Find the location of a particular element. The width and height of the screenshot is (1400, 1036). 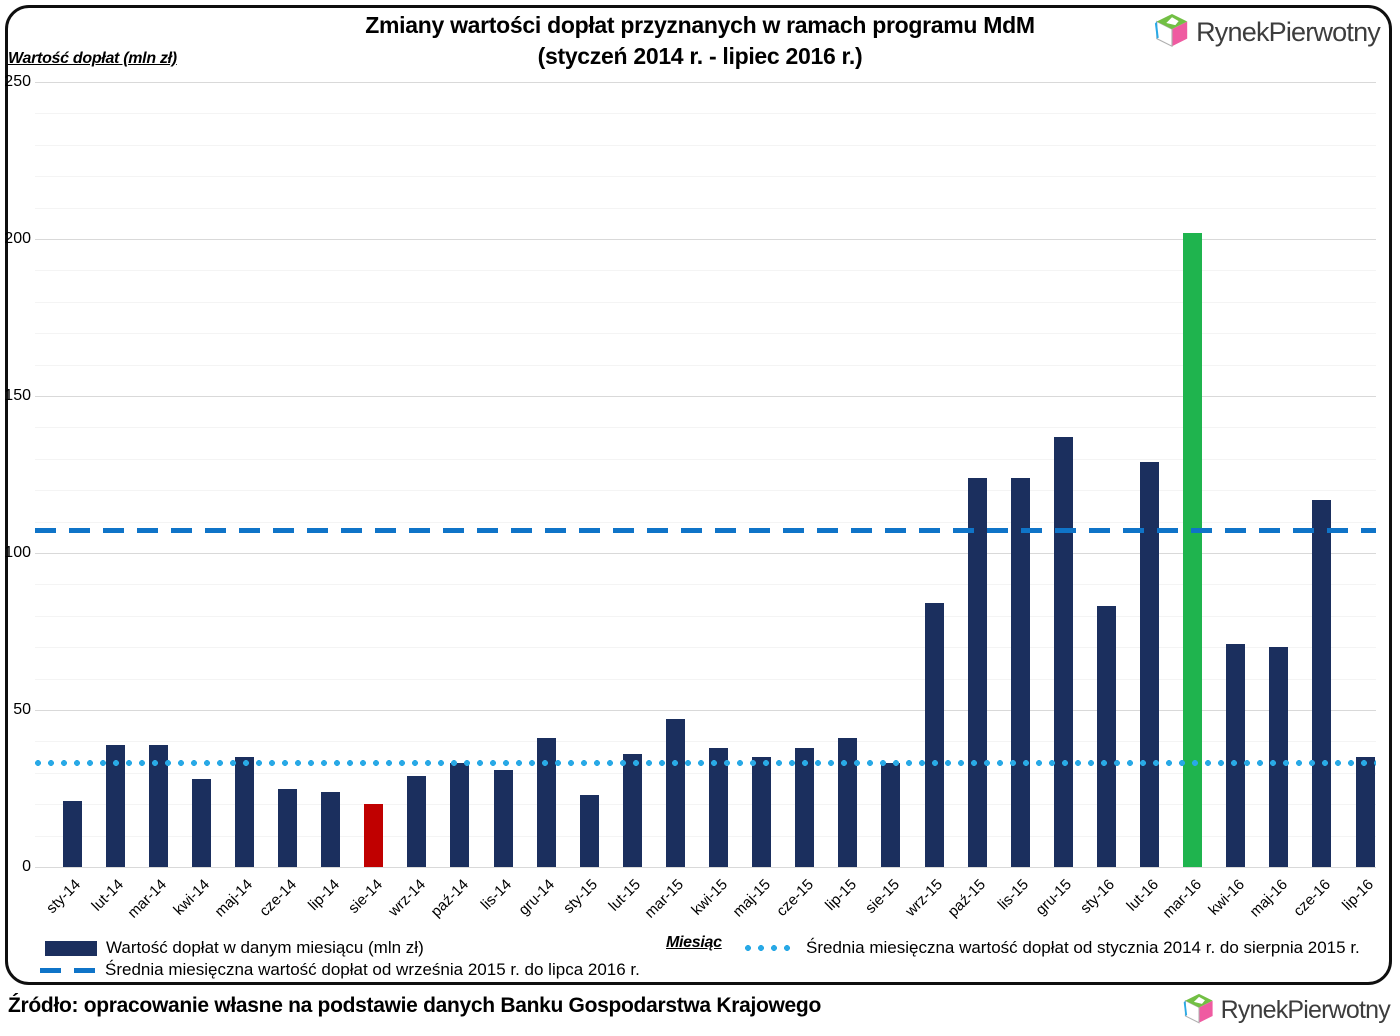

legend-dashed-line-swatch is located at coordinates (68, 970).